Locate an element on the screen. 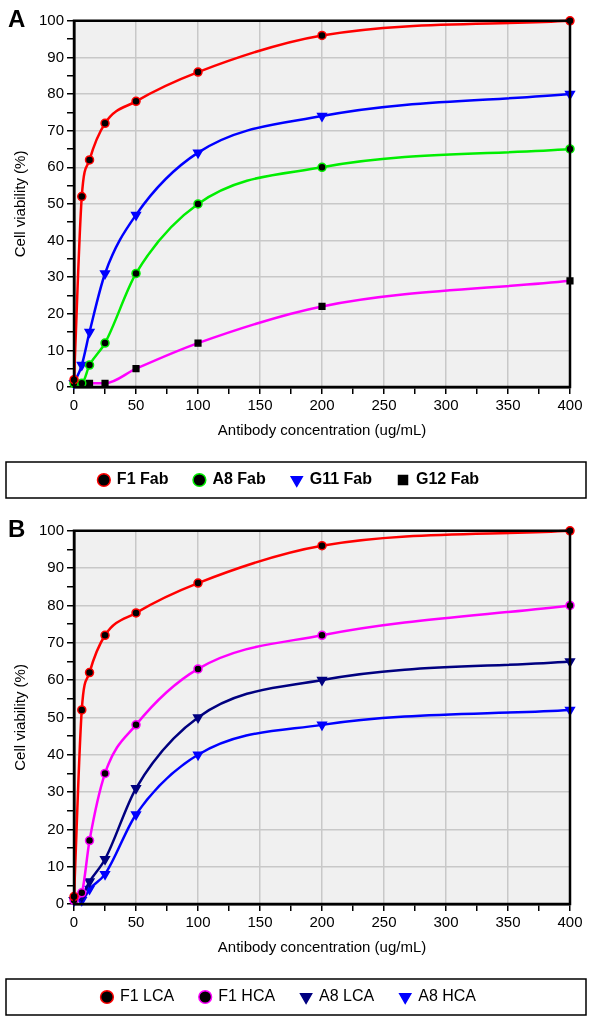  legend-label: F1 HCA is located at coordinates (247, 996).